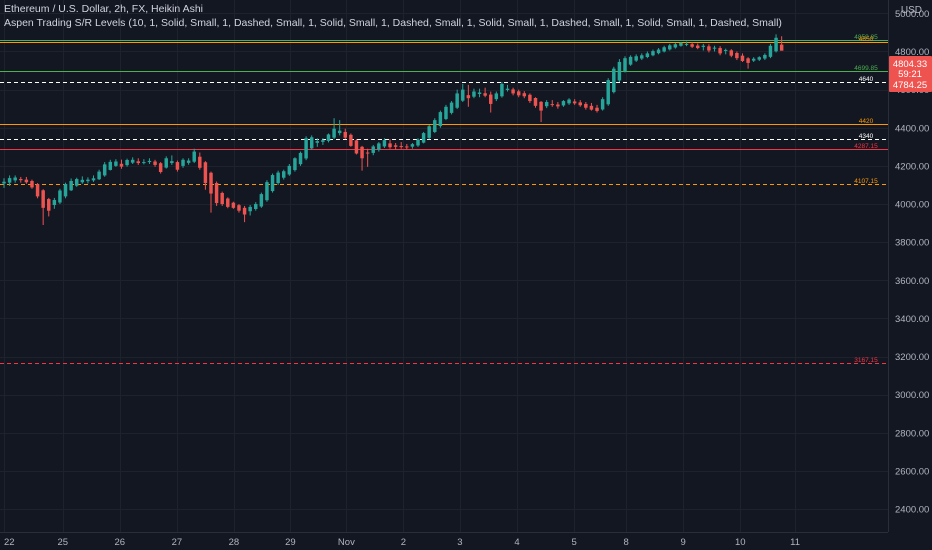 The image size is (932, 550). Describe the element at coordinates (866, 79) in the screenshot. I see `sr-level-label: 4640` at that location.